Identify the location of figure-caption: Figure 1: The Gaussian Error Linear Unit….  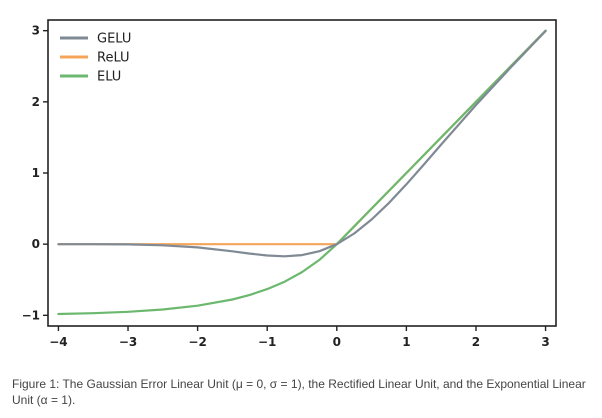
(299, 392).